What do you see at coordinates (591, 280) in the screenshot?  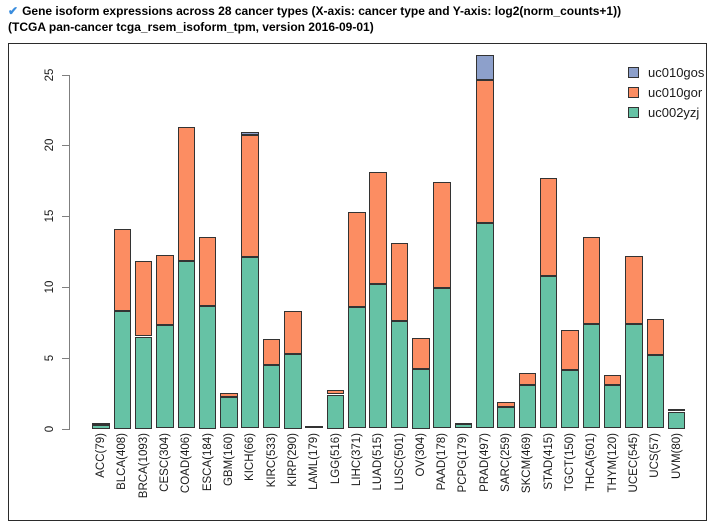 I see `bar-segment-uc010gor-thca501` at bounding box center [591, 280].